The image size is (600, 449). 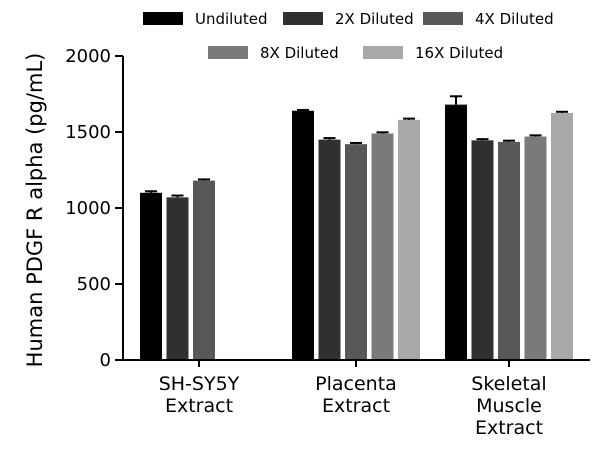 What do you see at coordinates (508, 384) in the screenshot?
I see `x-tick-label-line: Skeletal` at bounding box center [508, 384].